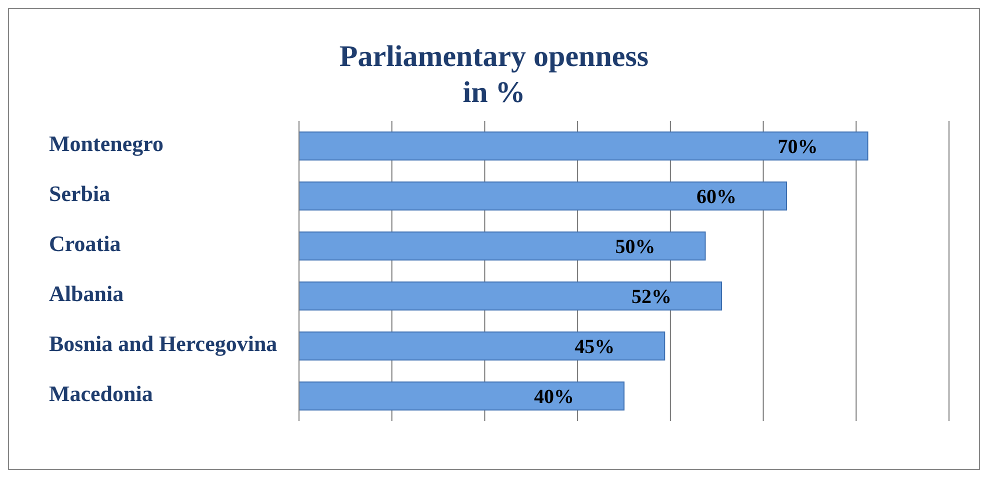 This screenshot has height=479, width=992. I want to click on chart-title: Parliamentary openness in %, so click(494, 75).